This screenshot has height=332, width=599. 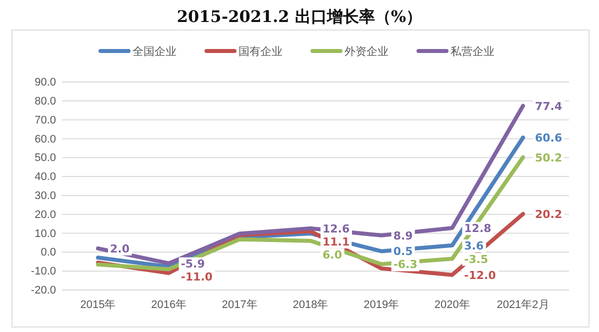 What do you see at coordinates (548, 138) in the screenshot?
I see `data-label: 60.6` at bounding box center [548, 138].